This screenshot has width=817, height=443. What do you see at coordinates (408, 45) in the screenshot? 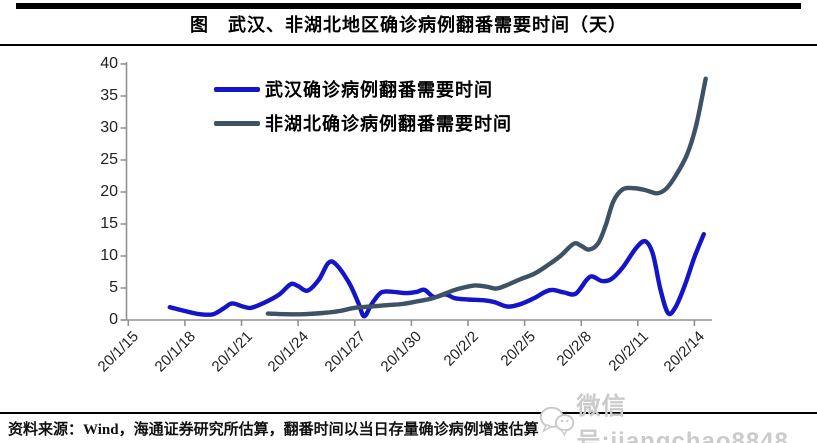
I see `title-divider` at bounding box center [408, 45].